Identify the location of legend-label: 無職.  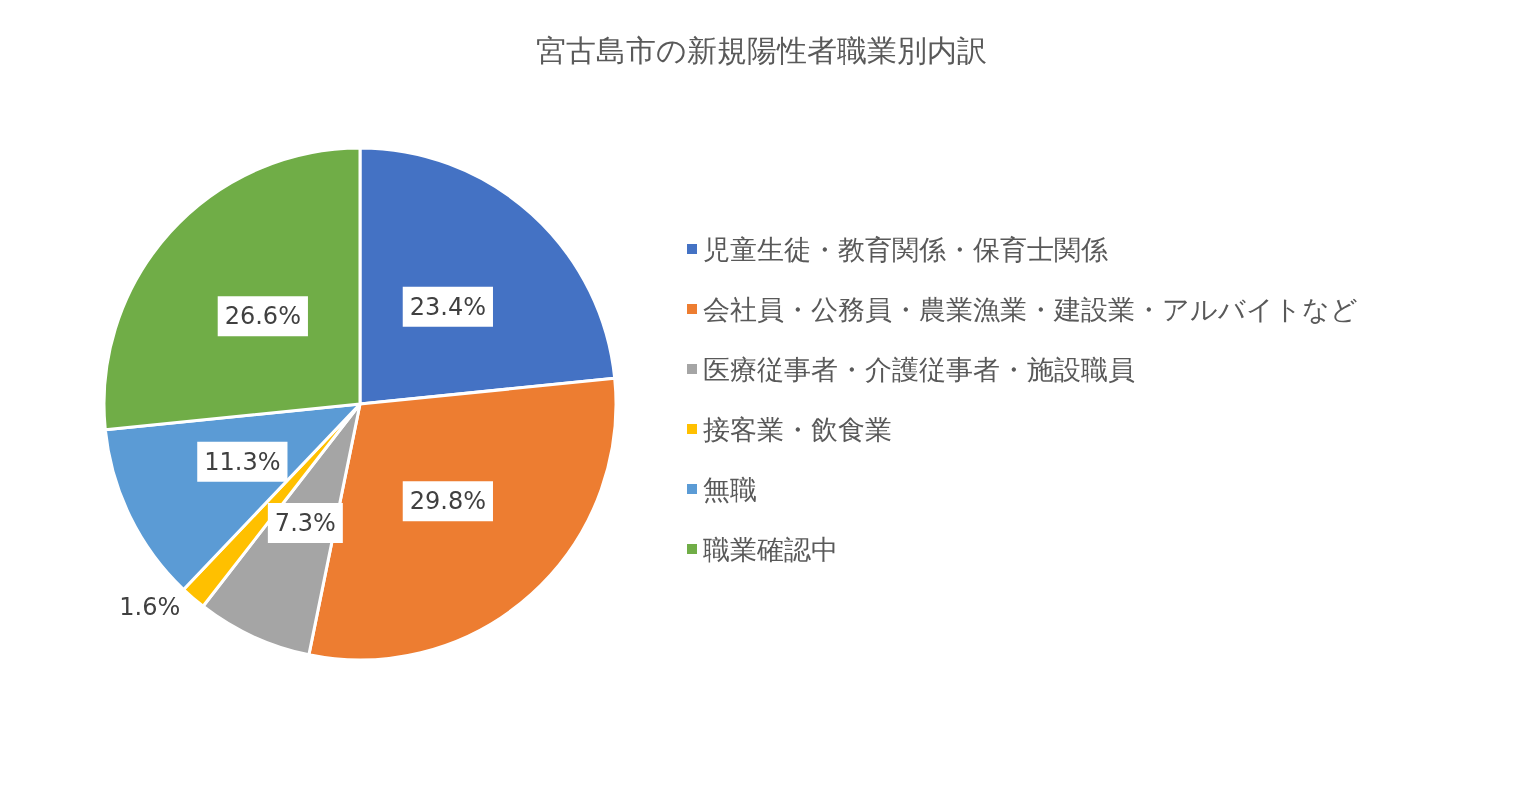
(730, 489).